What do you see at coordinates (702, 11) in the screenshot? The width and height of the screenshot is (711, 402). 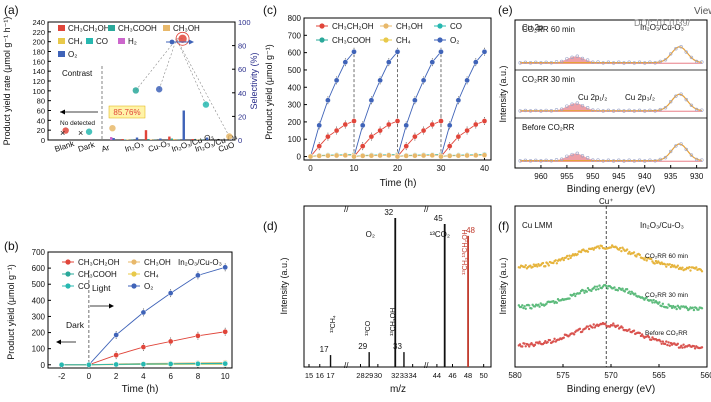 I see `view-link-text: View` at bounding box center [702, 11].